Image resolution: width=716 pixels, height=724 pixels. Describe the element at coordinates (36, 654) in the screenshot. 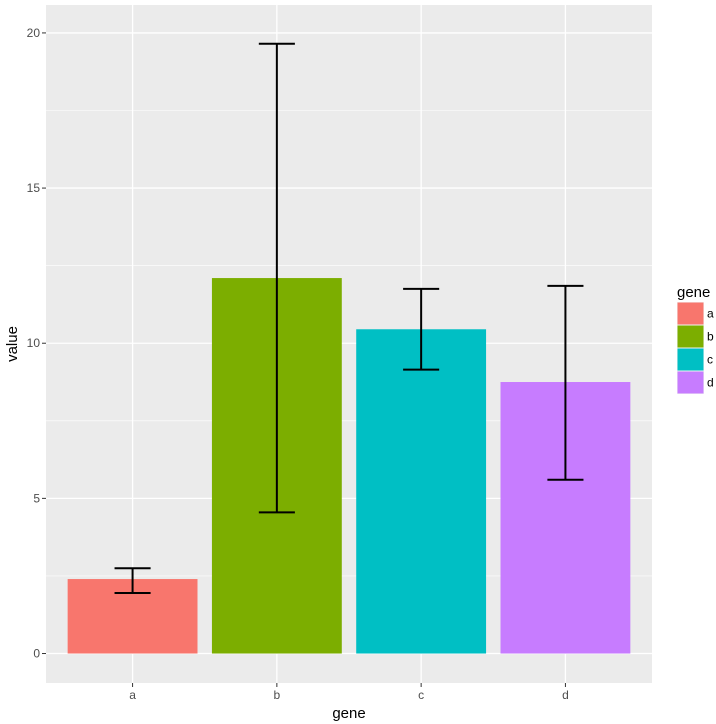

I see `y-tick-label: 0` at that location.